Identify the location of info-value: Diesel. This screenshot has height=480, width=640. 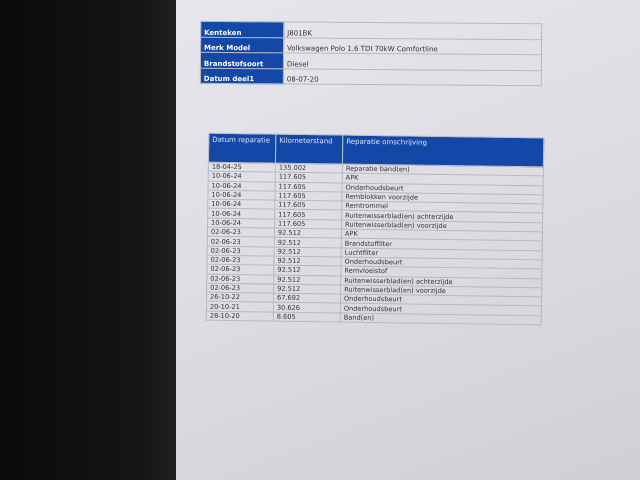
(412, 61).